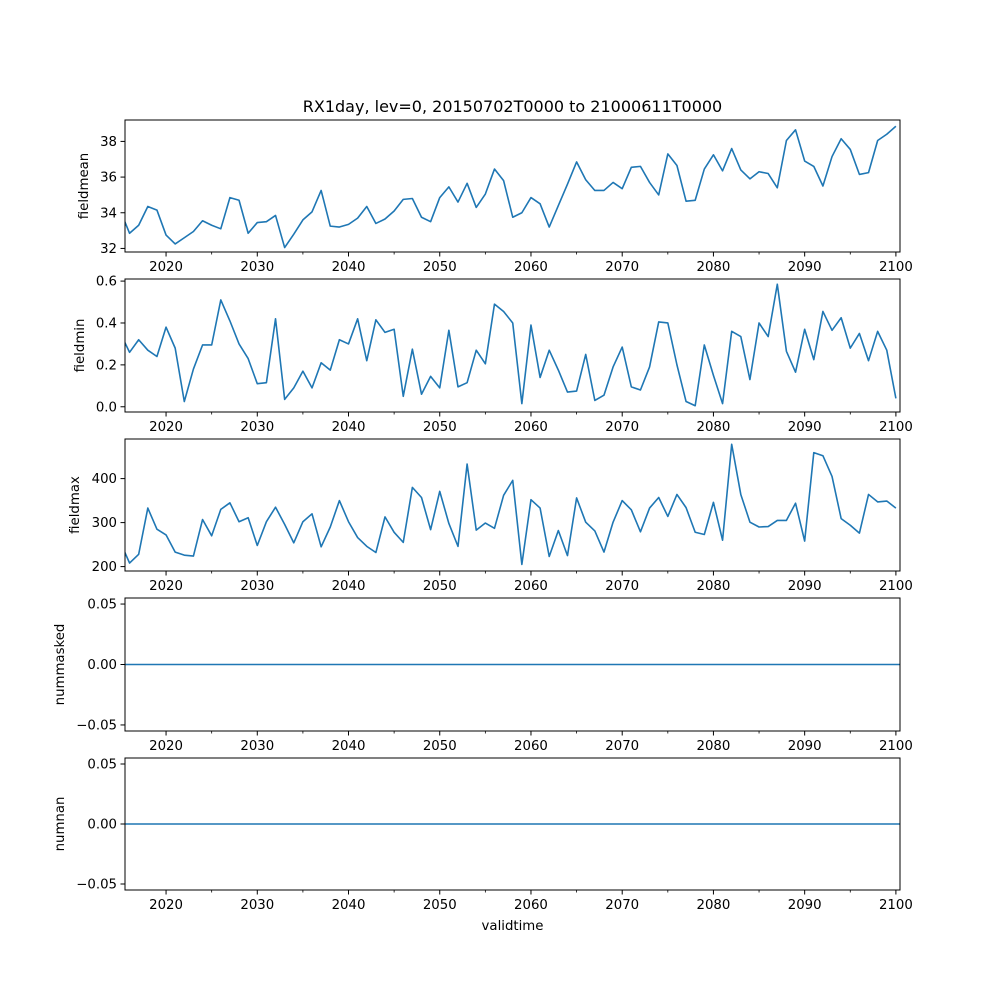 This screenshot has width=1000, height=1000. What do you see at coordinates (106, 365) in the screenshot?
I see `y-tick-label: 0.2` at bounding box center [106, 365].